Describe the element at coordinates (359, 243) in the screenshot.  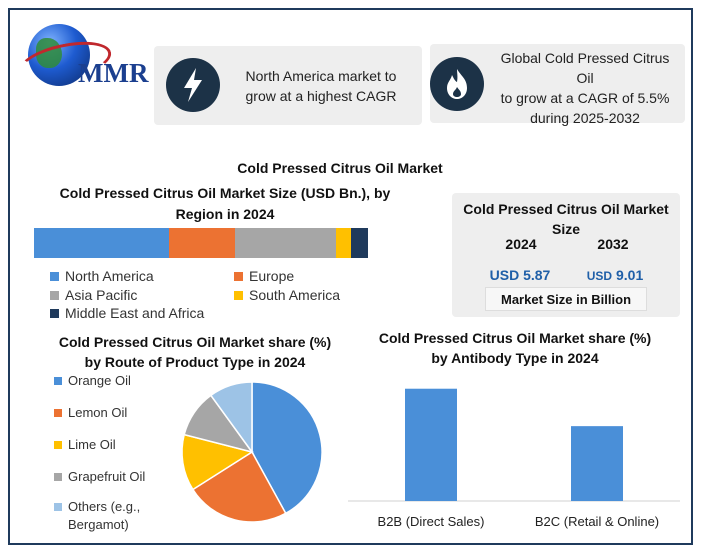
I see `stacked-segment-middle-east-and-africa` at that location.